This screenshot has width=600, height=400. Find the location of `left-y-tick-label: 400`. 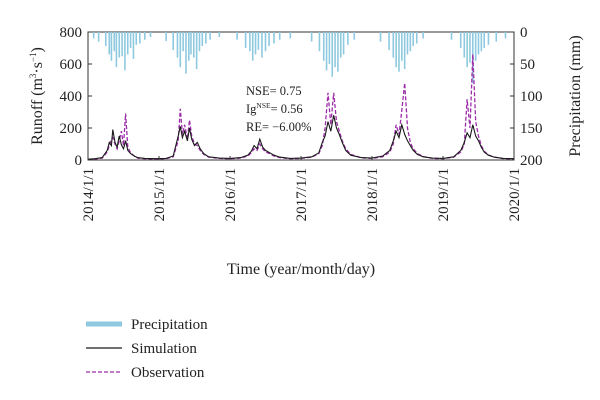

left-y-tick-label: 400 is located at coordinates (71, 97).